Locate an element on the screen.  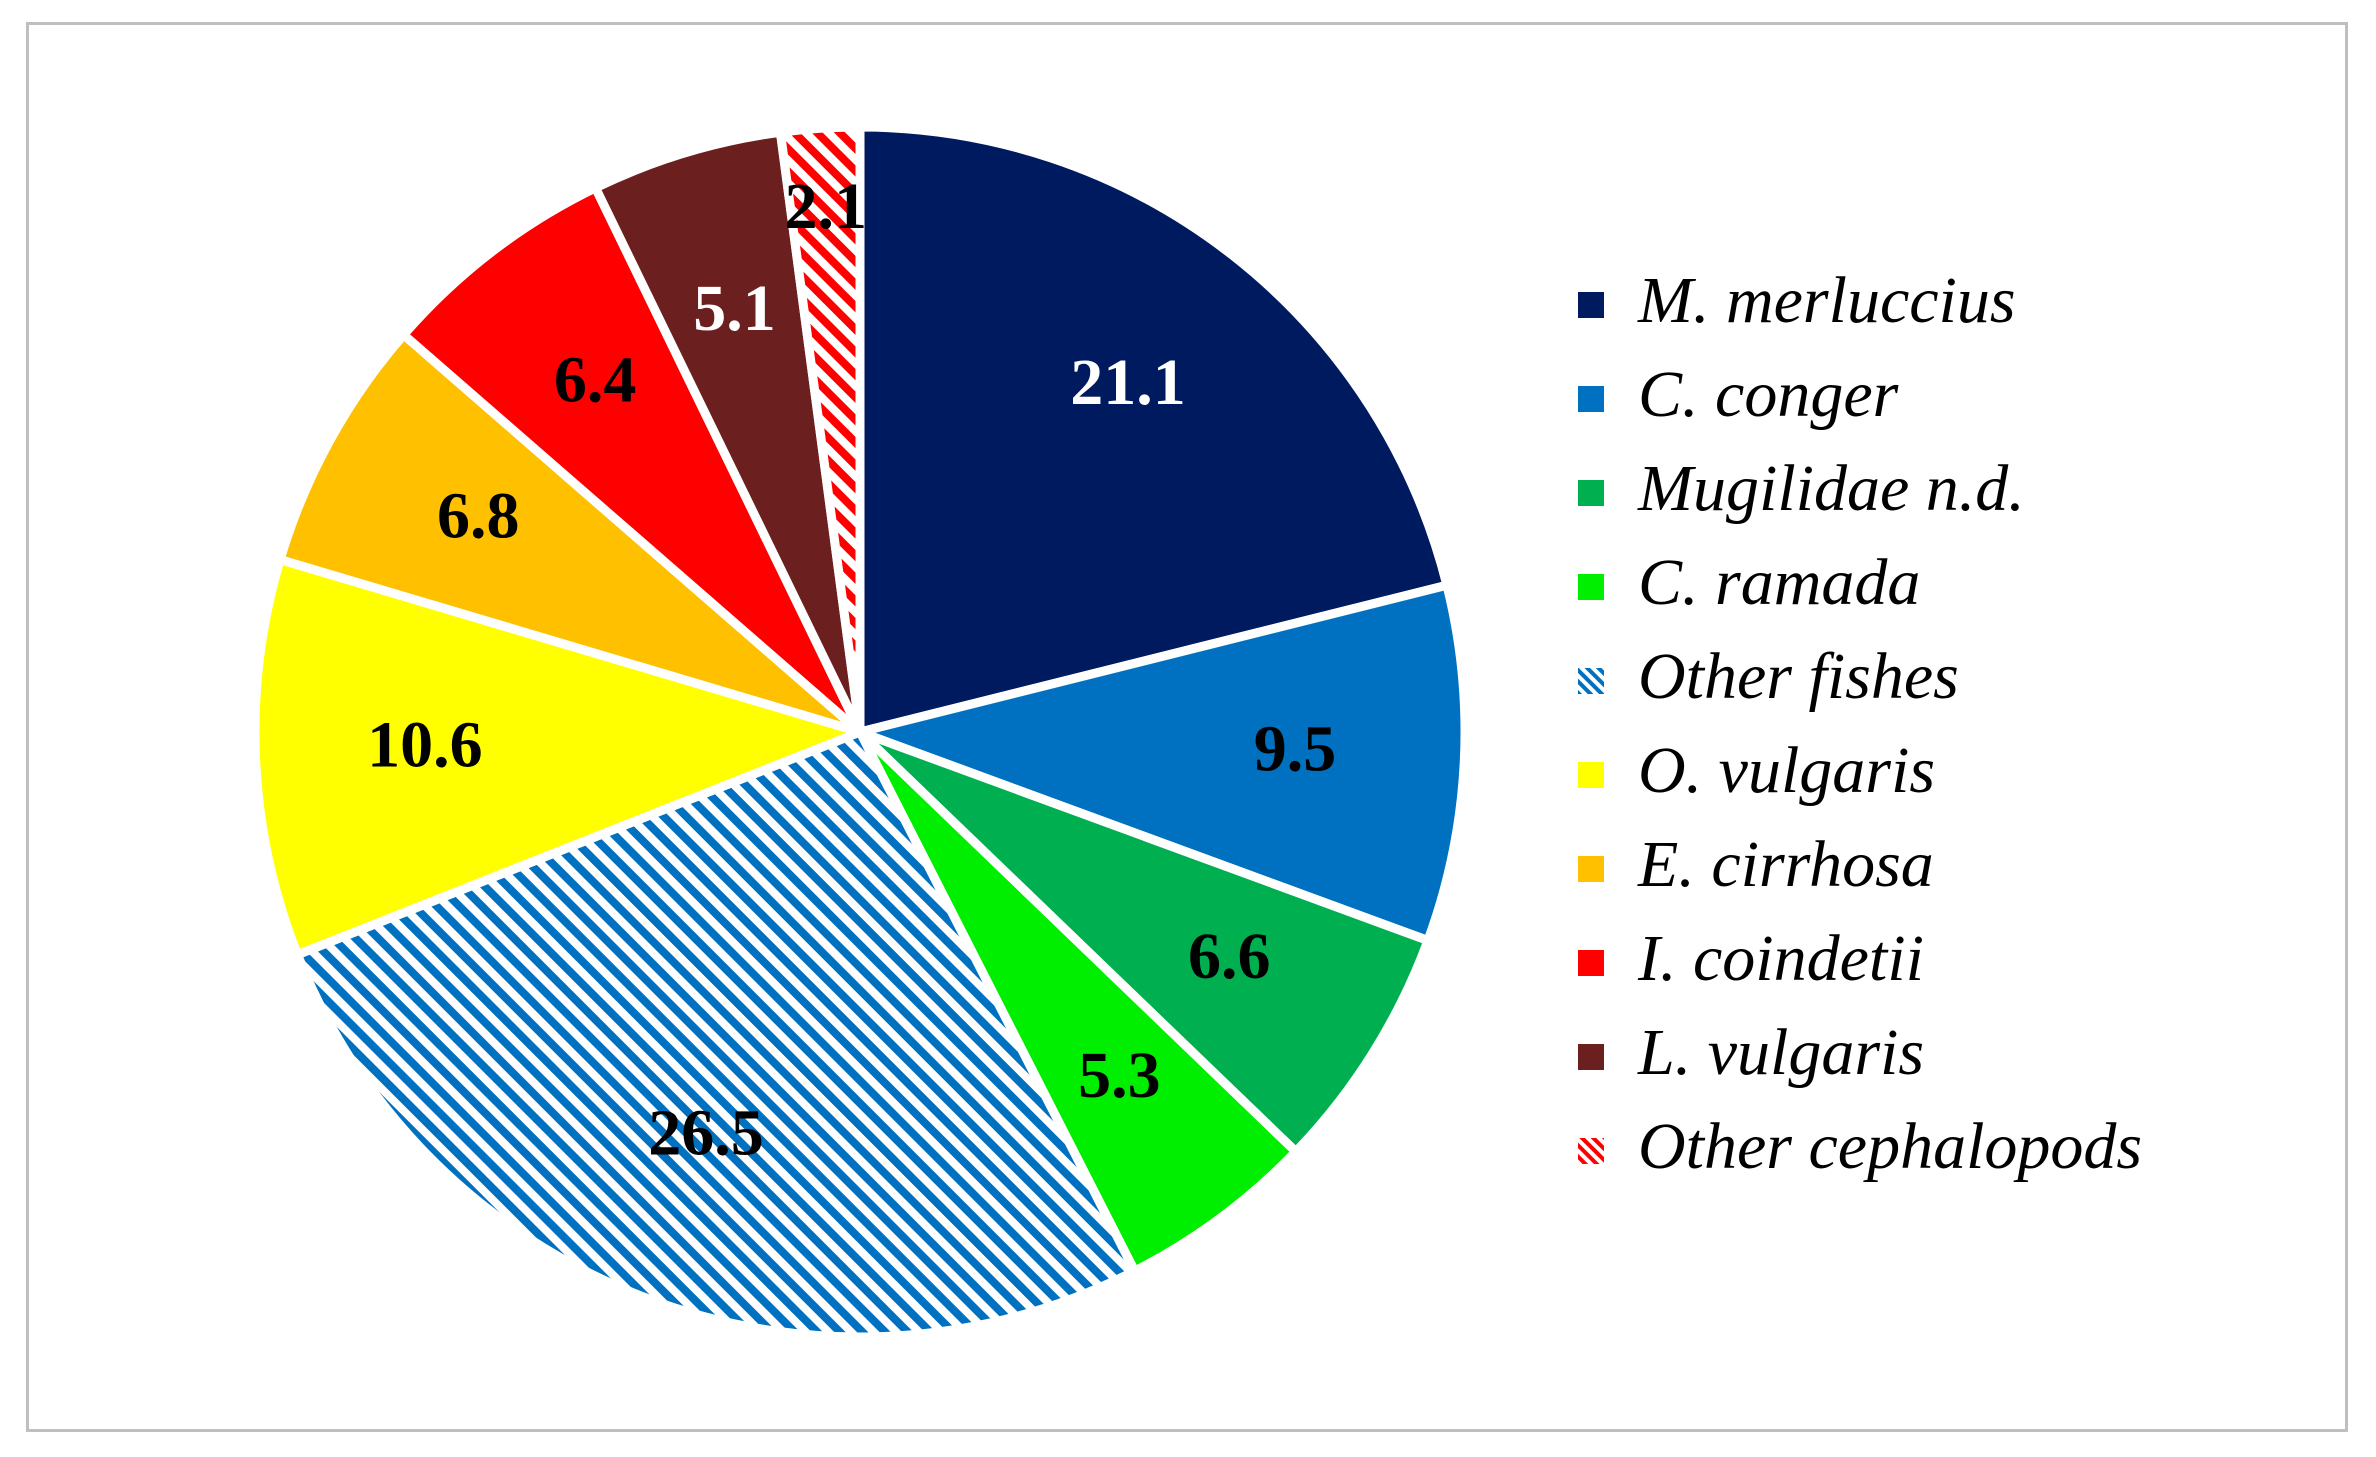
legend-item-other-cephalopods: Other cephalopods is located at coordinates (1860, 1146).